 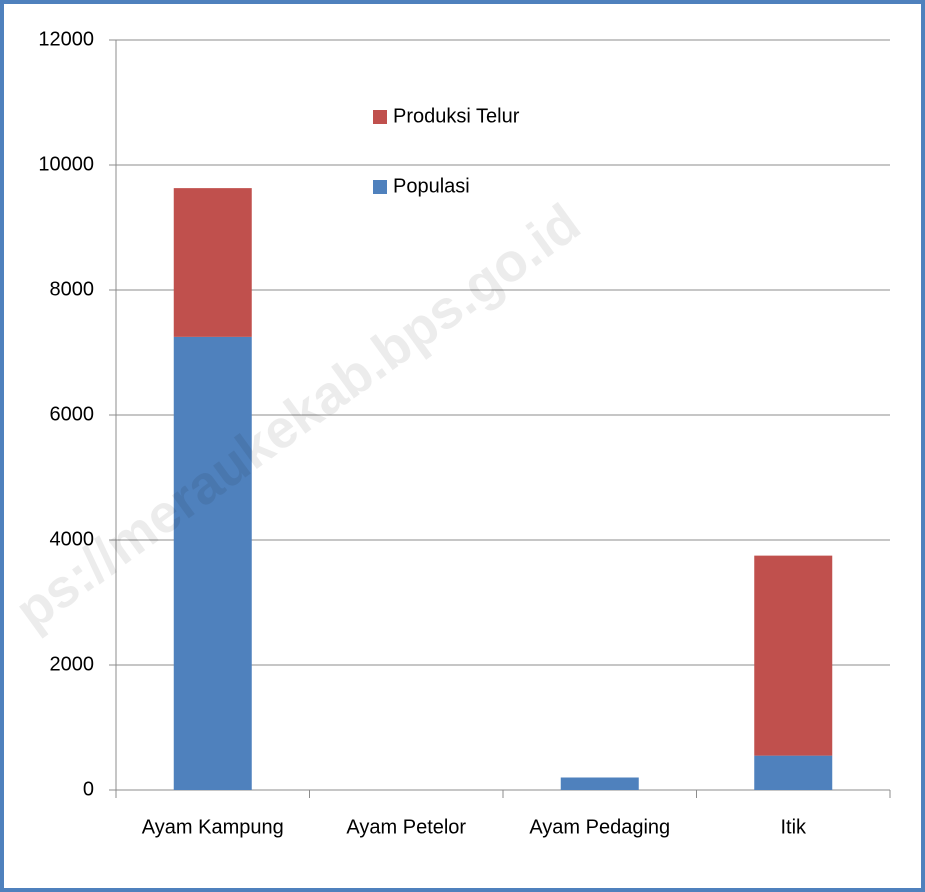 I want to click on legend-label: Produksi Telur, so click(x=456, y=116).